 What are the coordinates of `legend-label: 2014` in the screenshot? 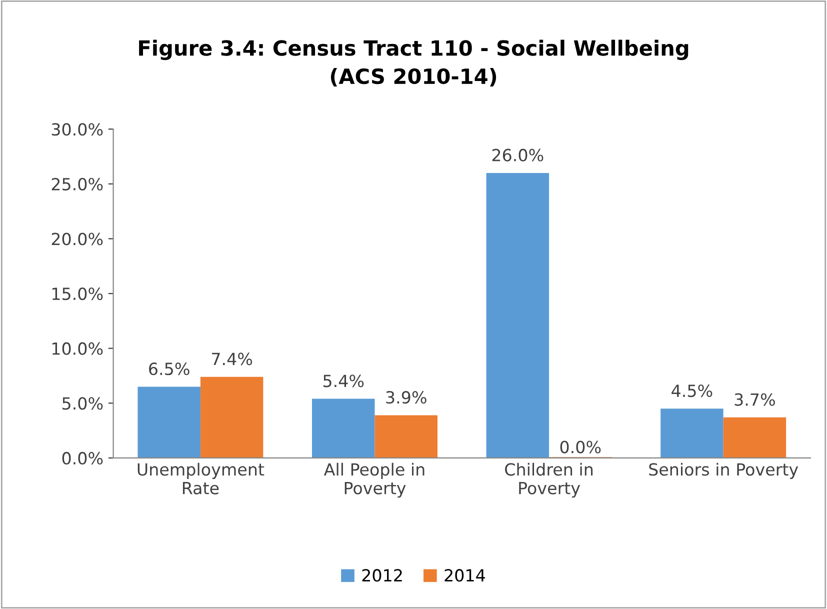 It's located at (464, 575).